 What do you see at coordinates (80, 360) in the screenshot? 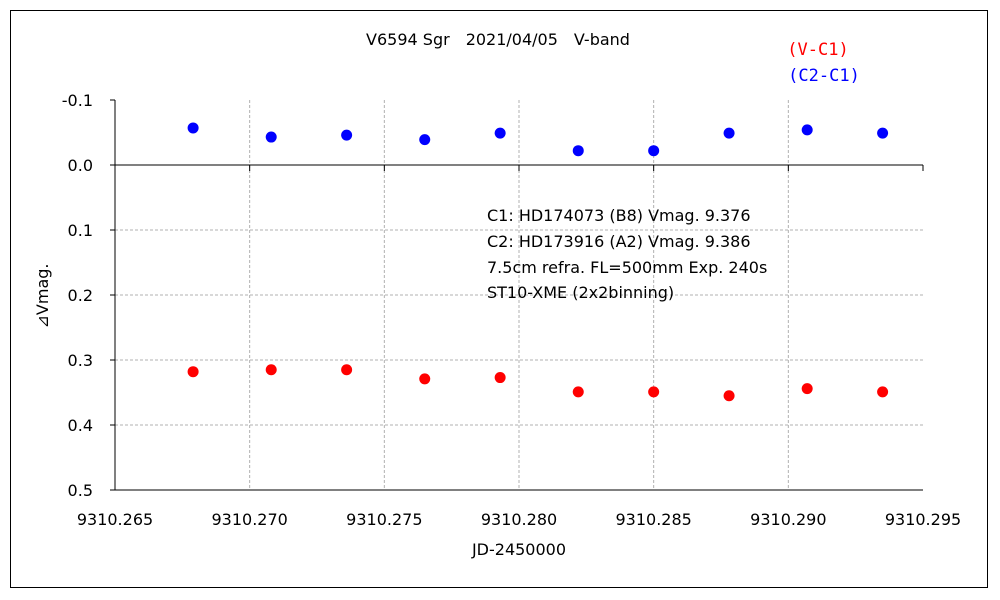
I see `y-tick-label: 0.3` at bounding box center [80, 360].